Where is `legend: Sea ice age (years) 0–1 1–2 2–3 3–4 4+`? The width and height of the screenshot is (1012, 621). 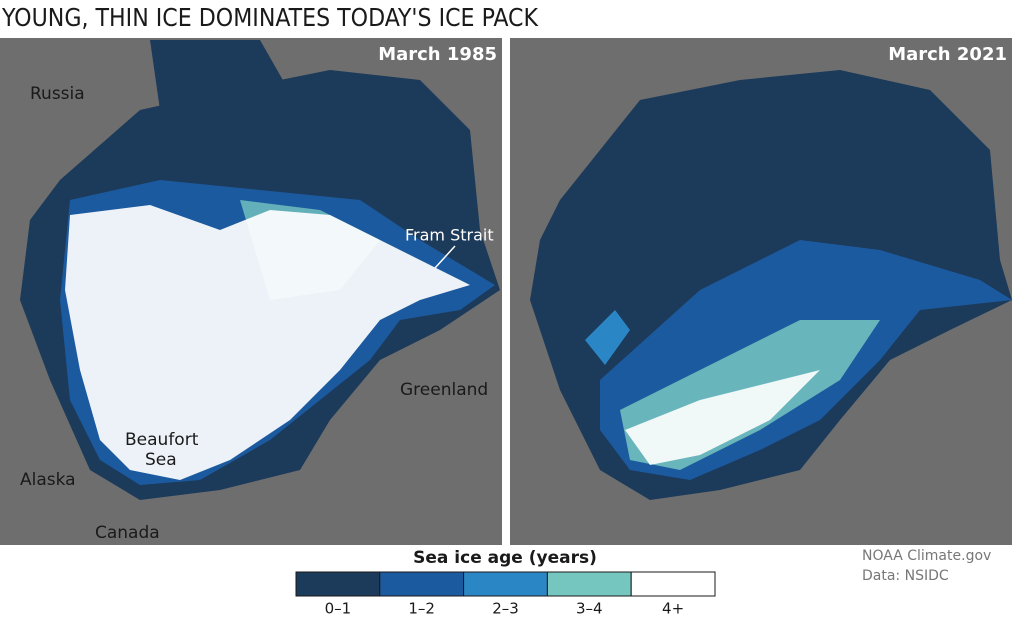
legend: Sea ice age (years) 0–1 1–2 2–3 3–4 4+ is located at coordinates (505, 583).